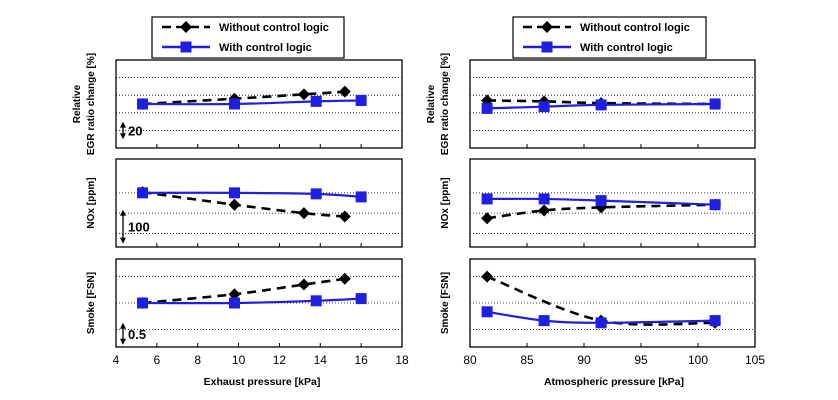  What do you see at coordinates (197, 360) in the screenshot?
I see `x-tick-label: 8` at bounding box center [197, 360].